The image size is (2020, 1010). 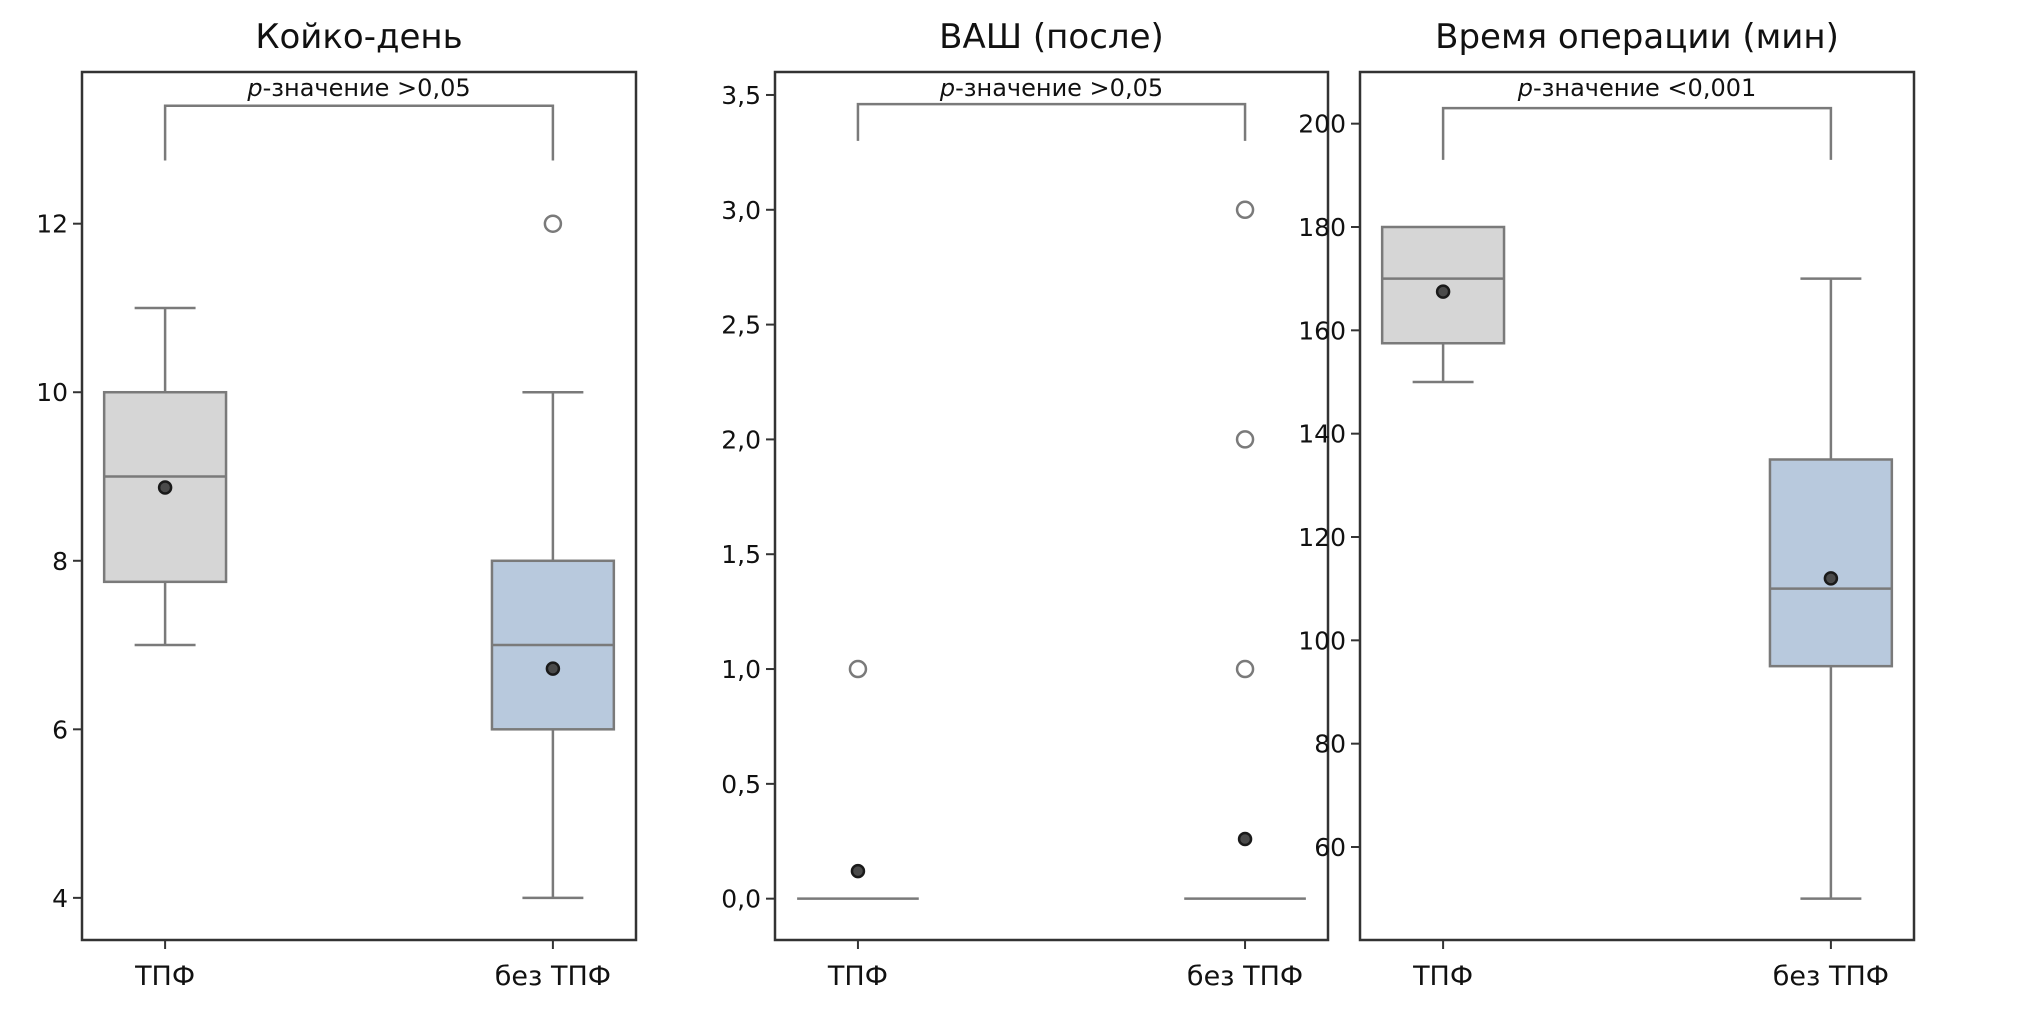 What do you see at coordinates (60, 898) in the screenshot?
I see `y-tick-label: 4` at bounding box center [60, 898].